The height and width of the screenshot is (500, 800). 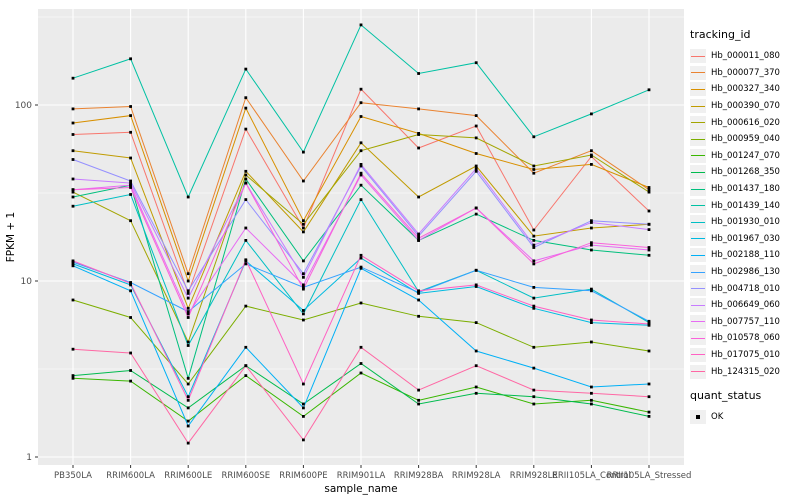 I want to click on y-tick-label: 1, so click(x=29, y=458).